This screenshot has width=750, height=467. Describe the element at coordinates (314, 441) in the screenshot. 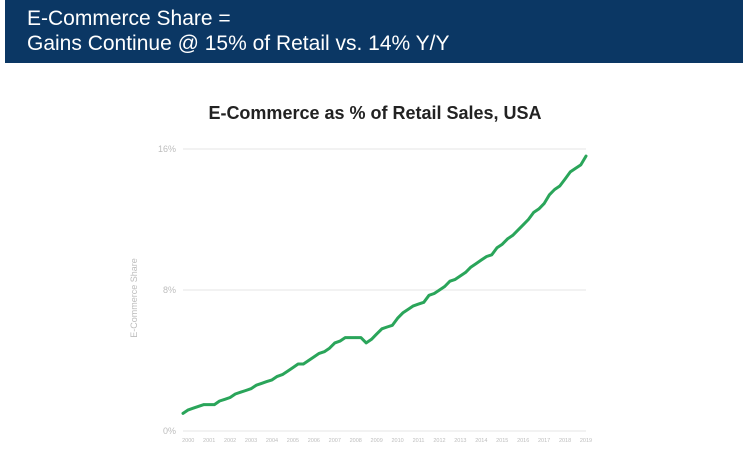

I see `x-tick-label: 2006` at that location.